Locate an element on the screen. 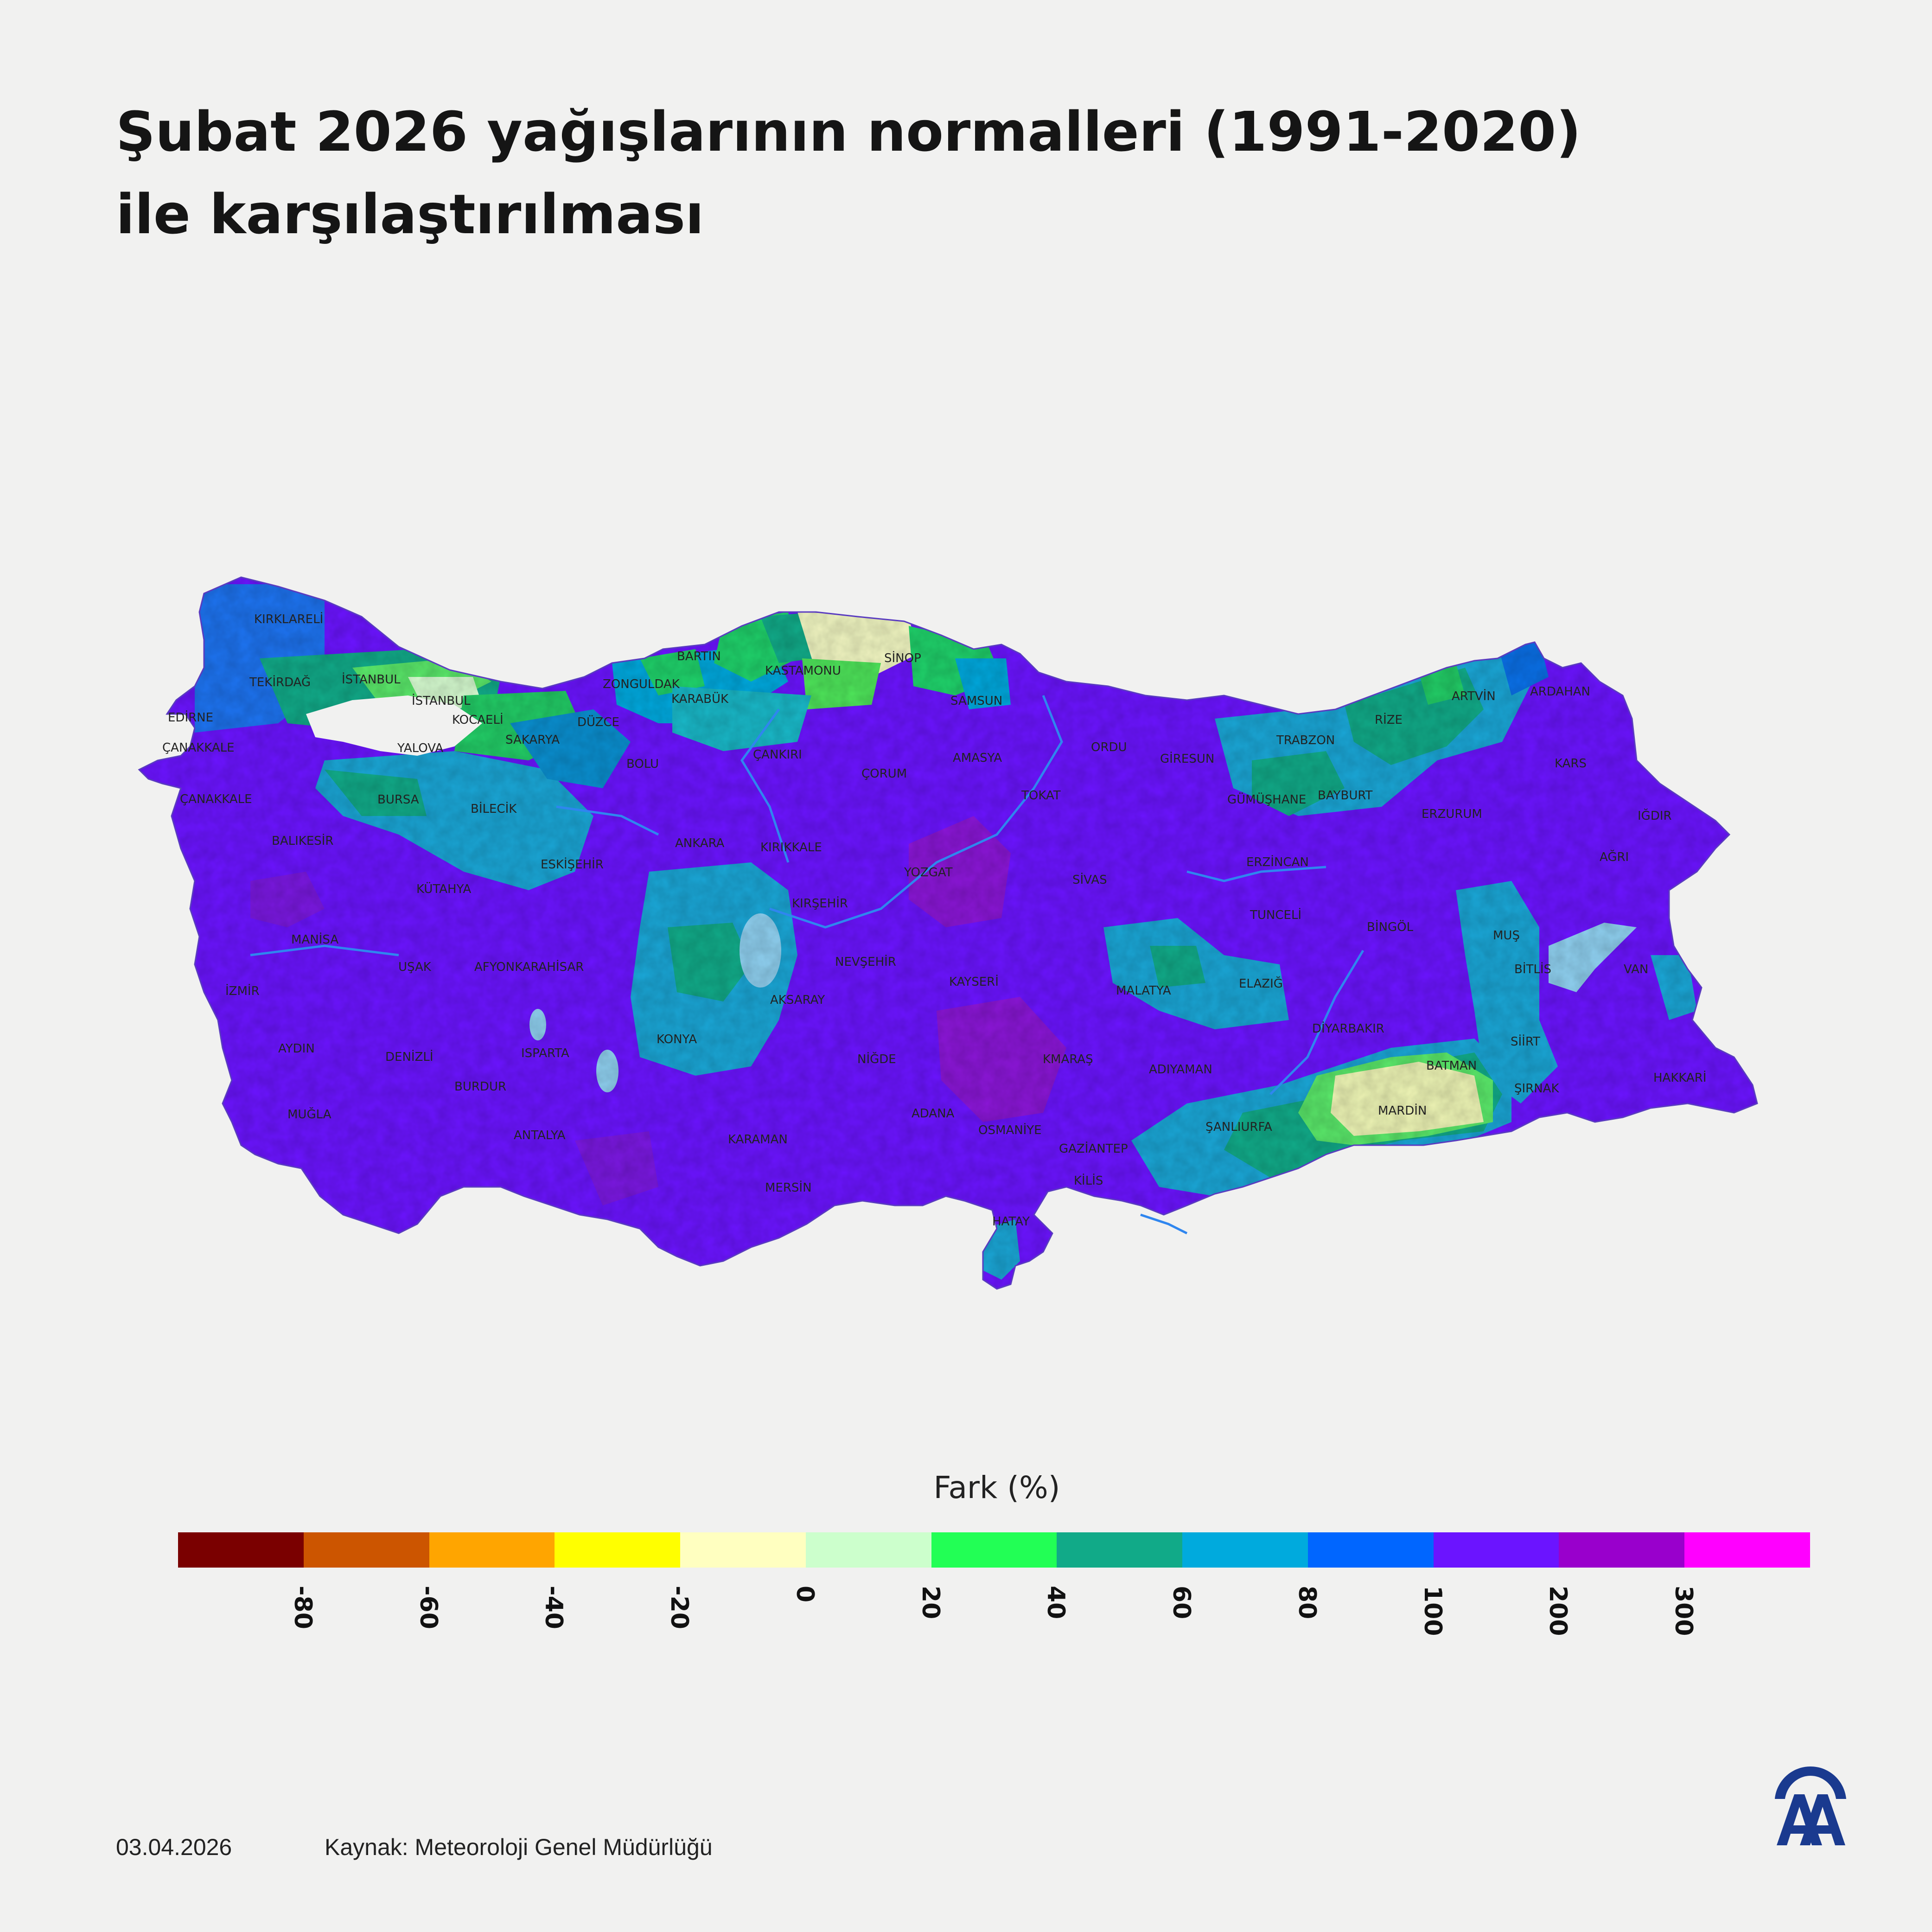  province-label: AYDIN is located at coordinates (296, 1049).